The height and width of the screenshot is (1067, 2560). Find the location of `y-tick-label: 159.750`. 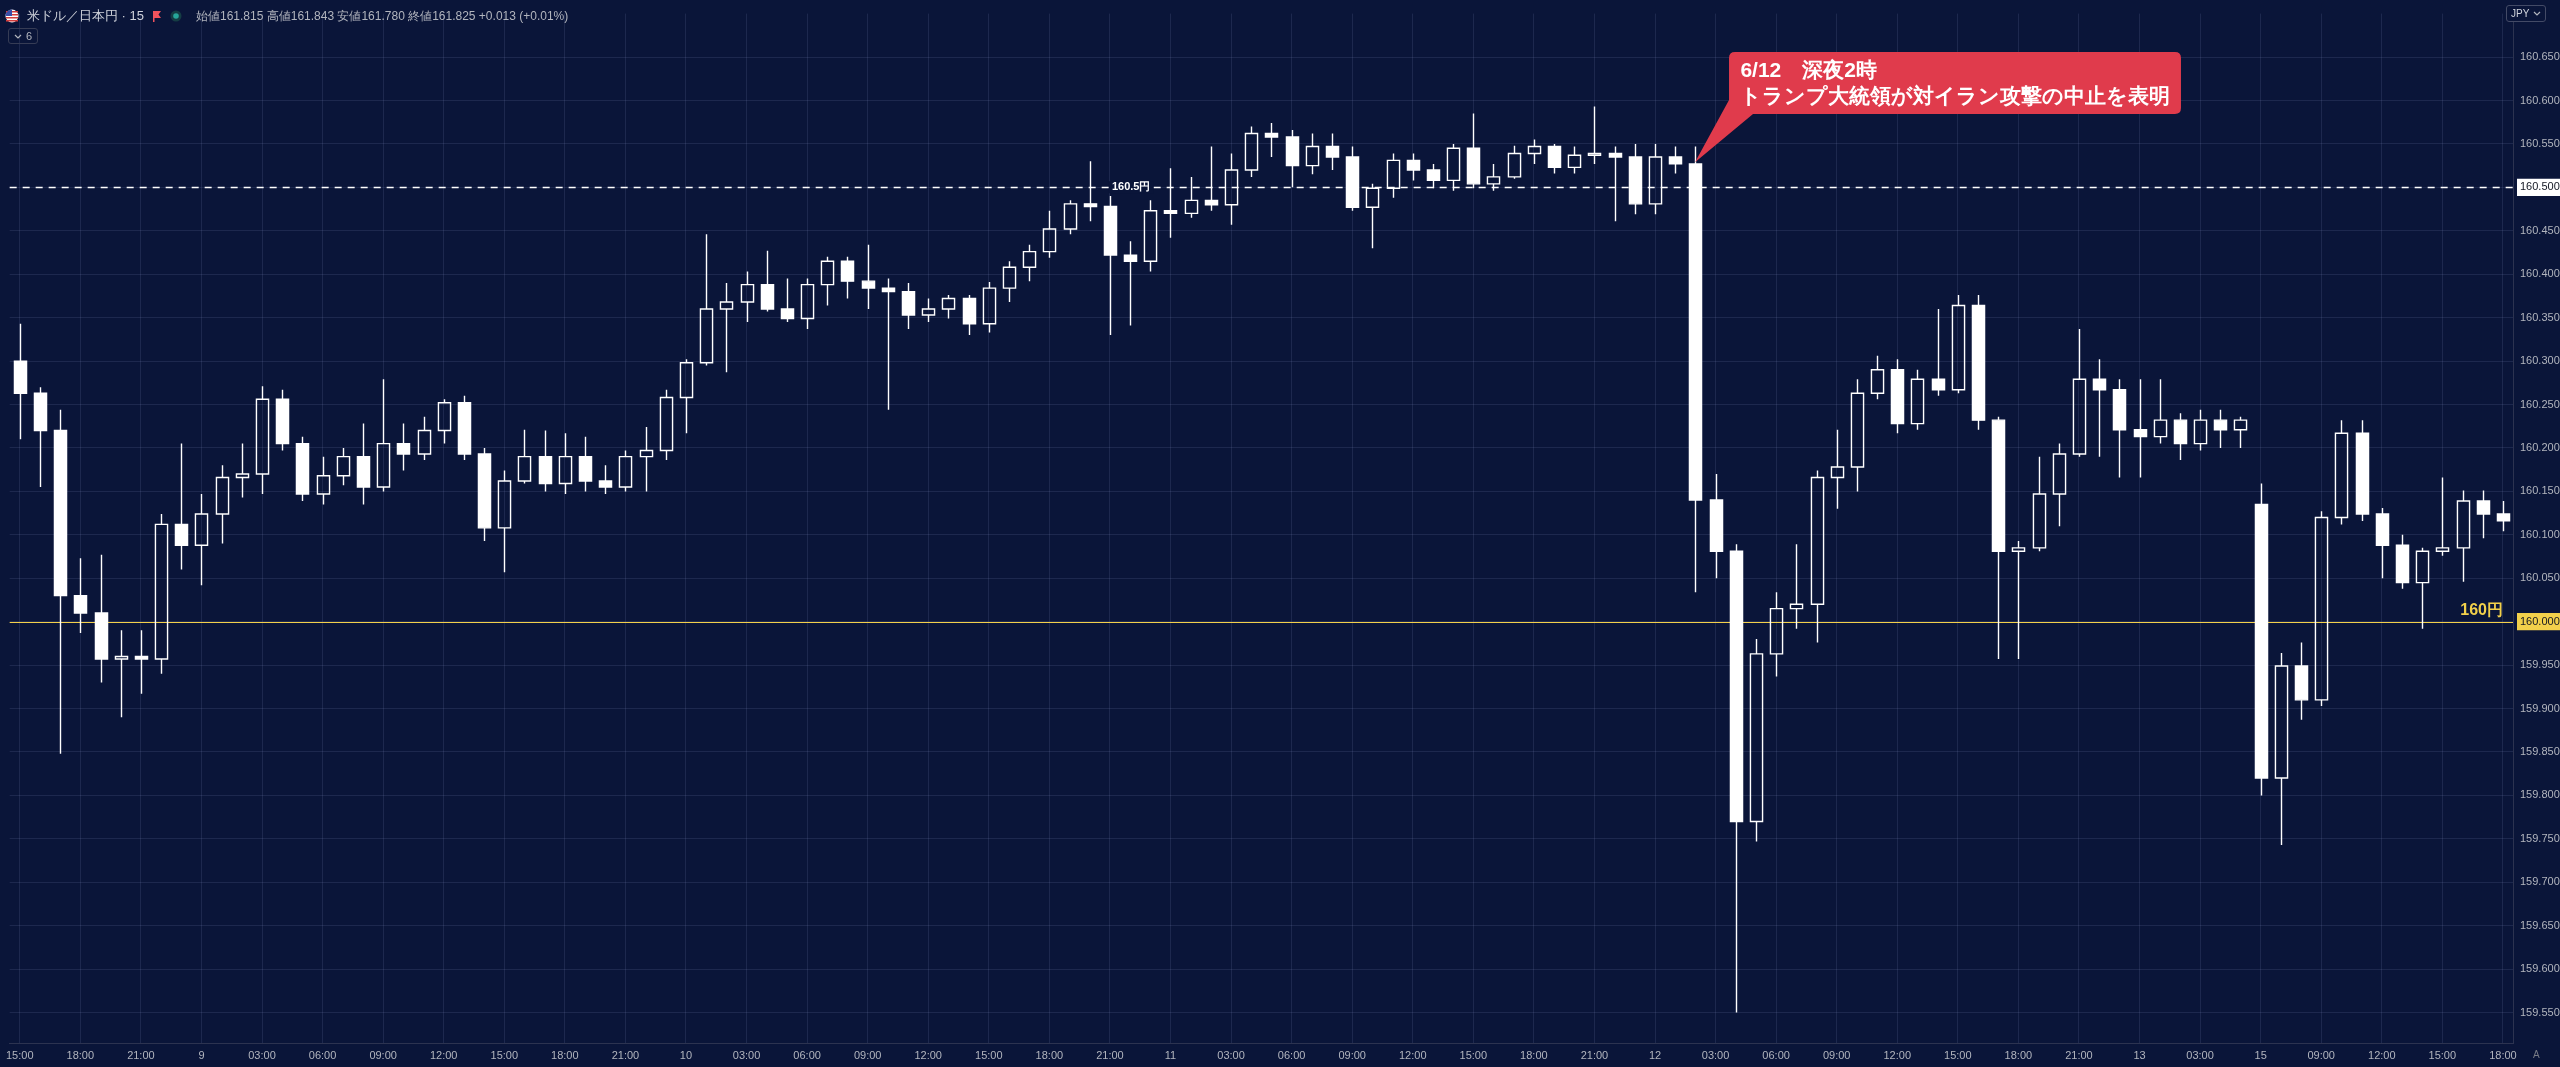

y-tick-label: 159.750 is located at coordinates (2540, 837).